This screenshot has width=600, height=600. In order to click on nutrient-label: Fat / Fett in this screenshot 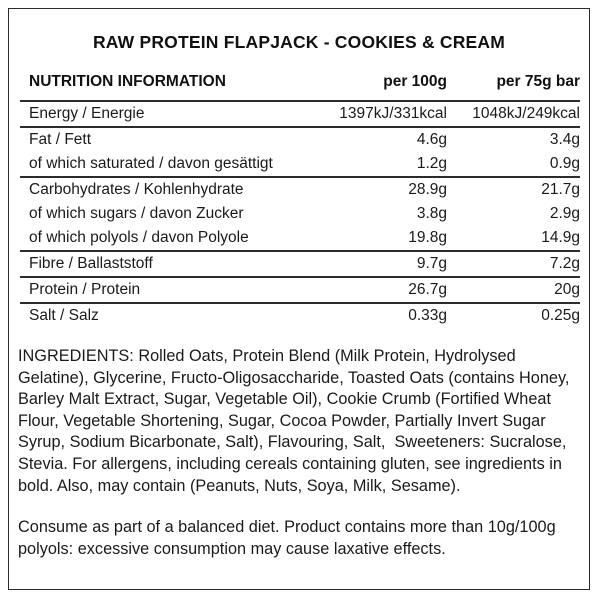, I will do `click(179, 139)`.